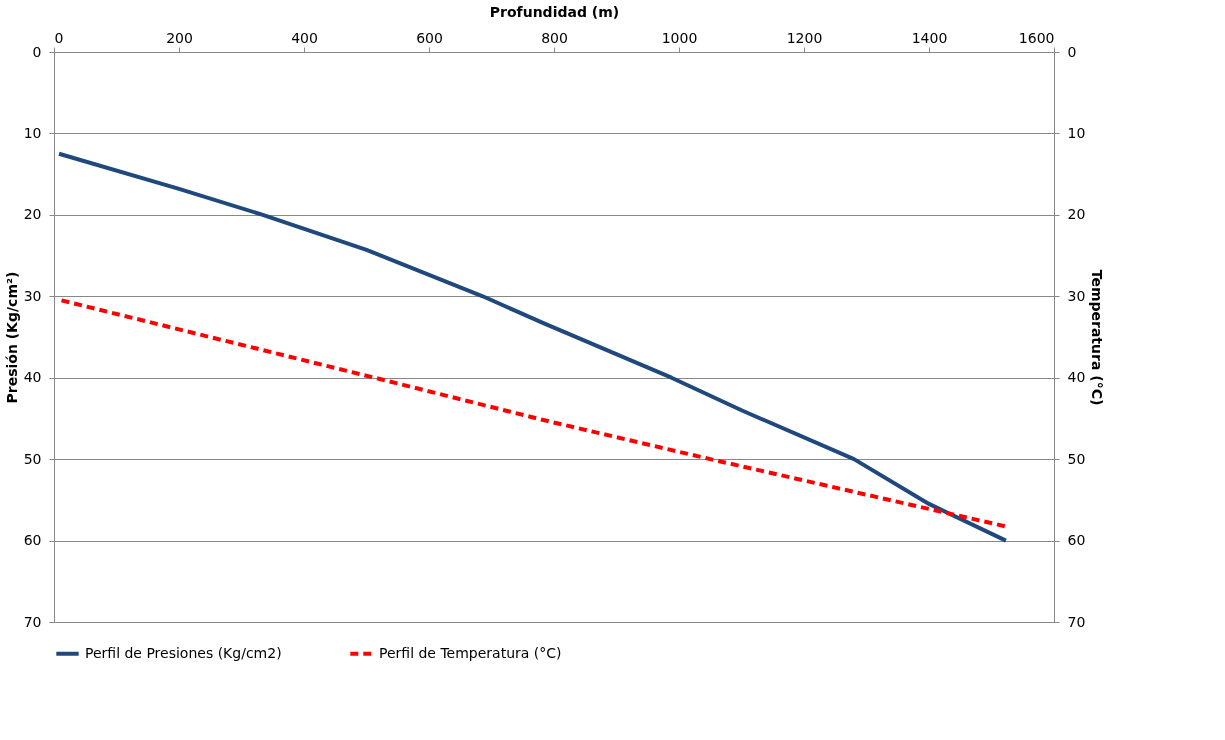 This screenshot has width=1225, height=740. I want to click on y-axis-title: Presión (Kg/cm²), so click(11, 337).